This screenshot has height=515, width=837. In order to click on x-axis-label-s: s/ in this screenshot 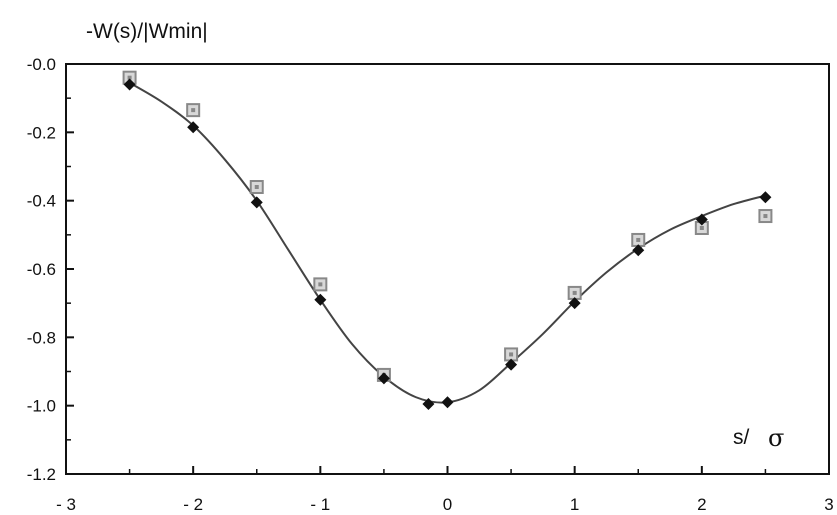, I will do `click(741, 437)`.